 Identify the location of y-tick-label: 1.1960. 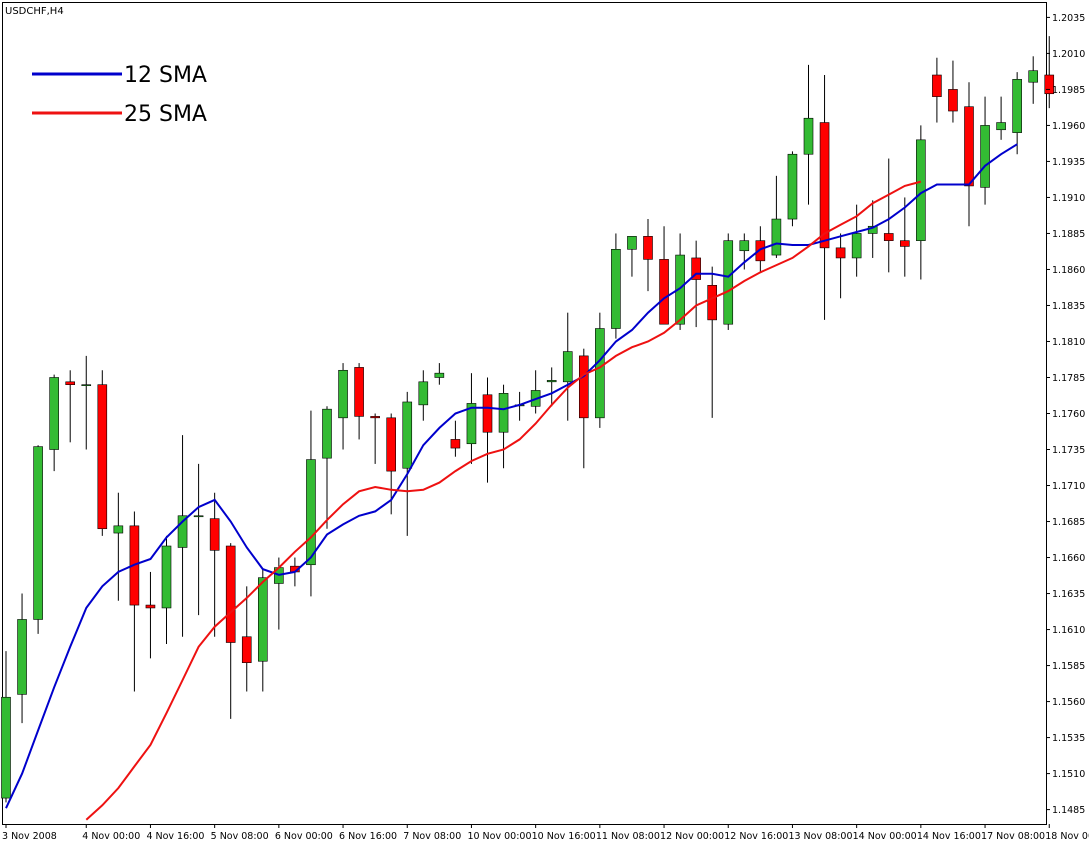
(1068, 126).